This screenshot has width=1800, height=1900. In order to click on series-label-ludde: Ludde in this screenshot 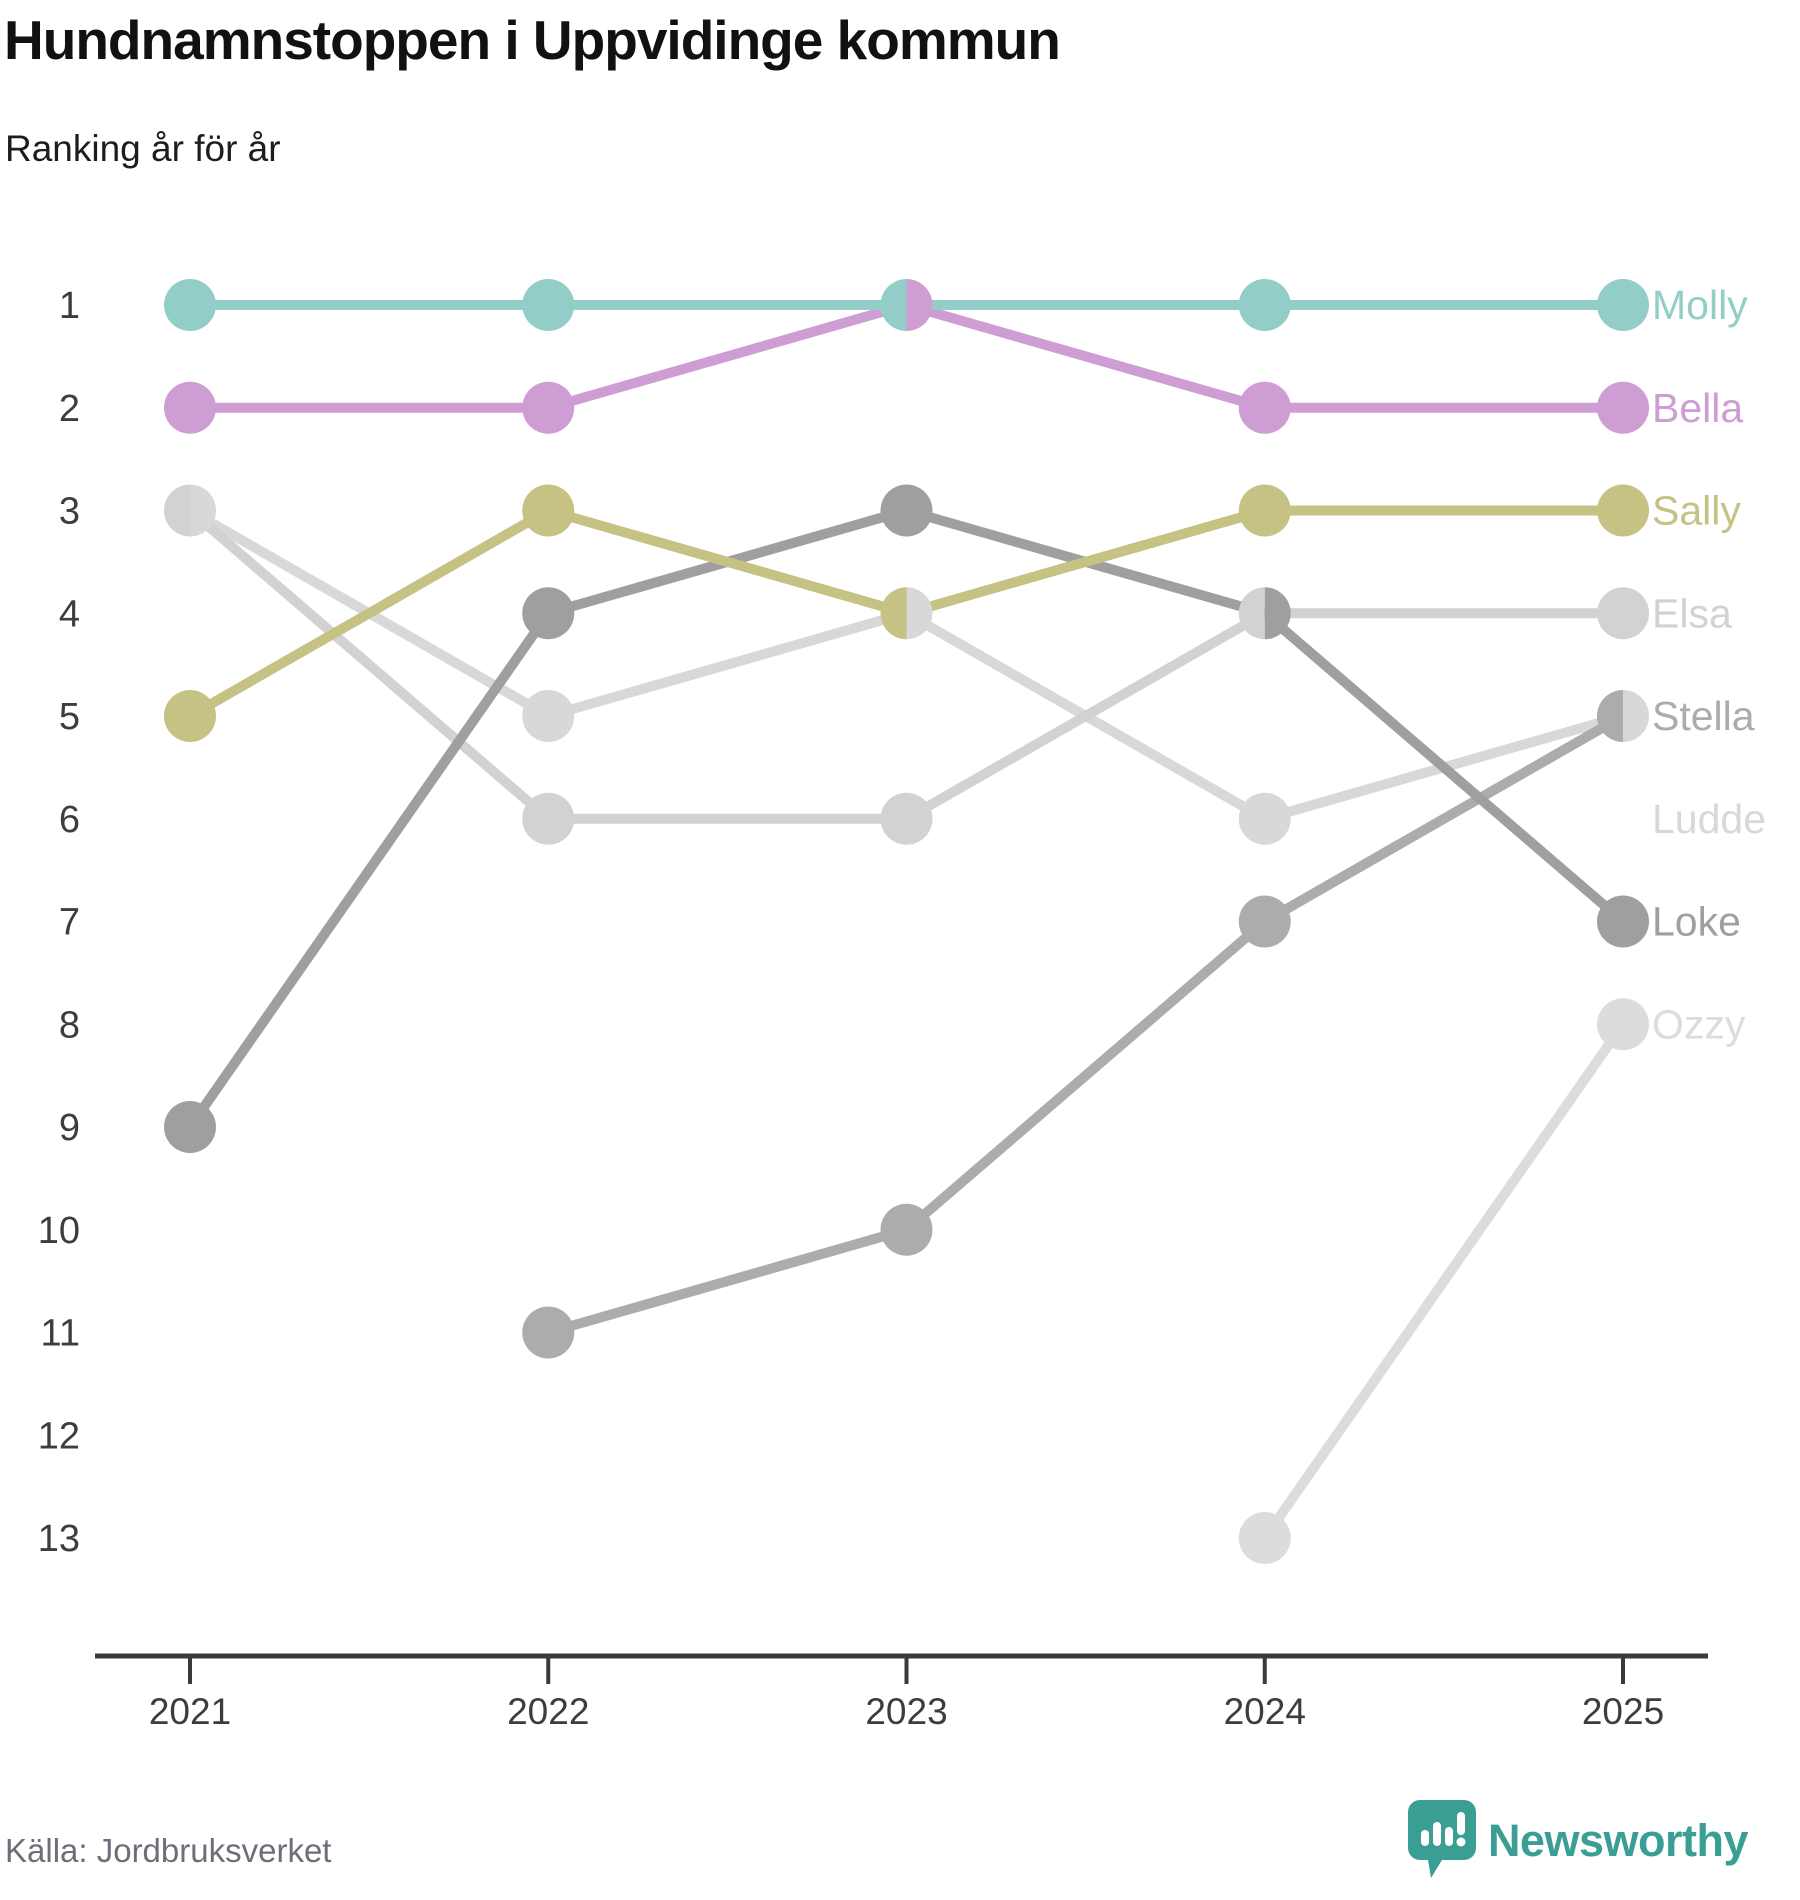, I will do `click(1709, 819)`.